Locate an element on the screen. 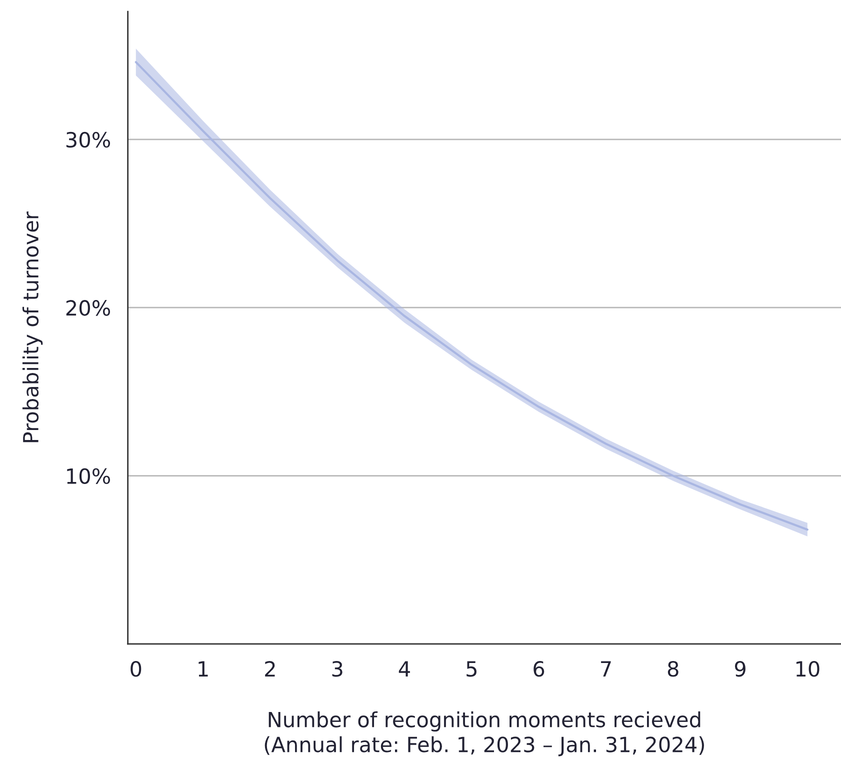 This screenshot has height=774, width=841. x-tick-label: 9 is located at coordinates (740, 669).